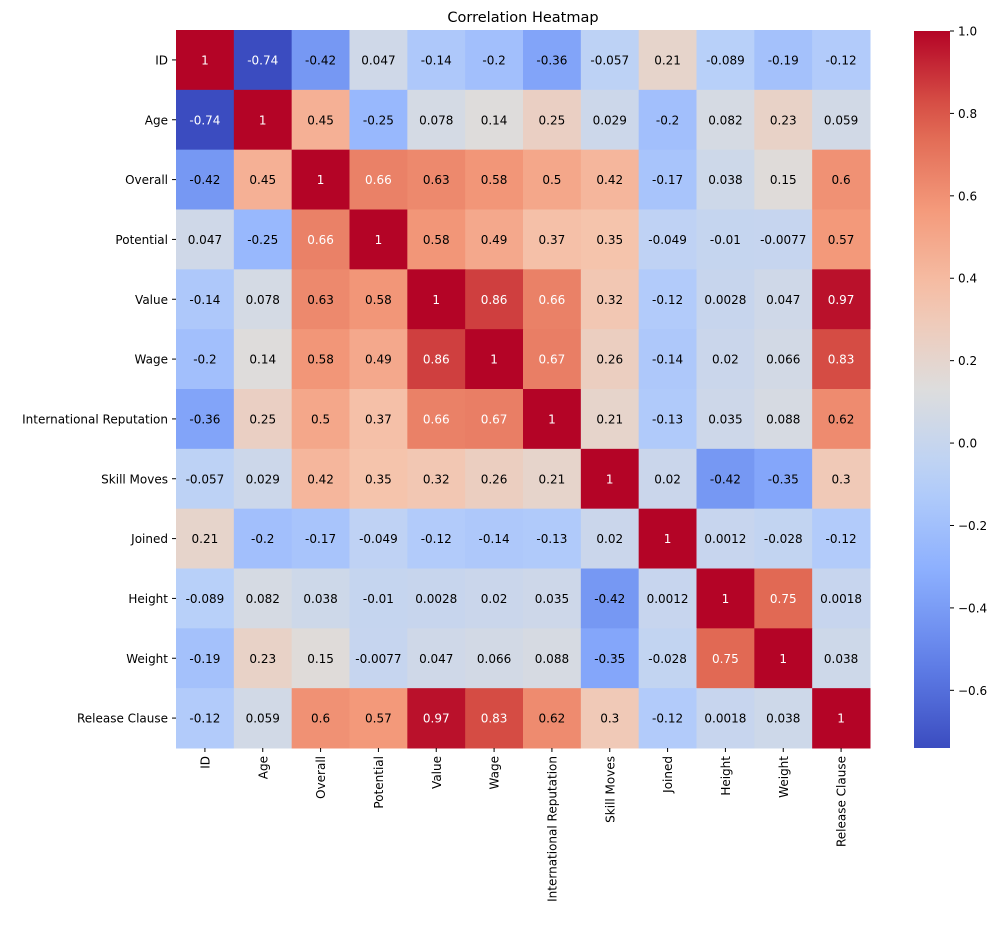  What do you see at coordinates (262, 240) in the screenshot?
I see `cell-value-label: -0.25` at bounding box center [262, 240].